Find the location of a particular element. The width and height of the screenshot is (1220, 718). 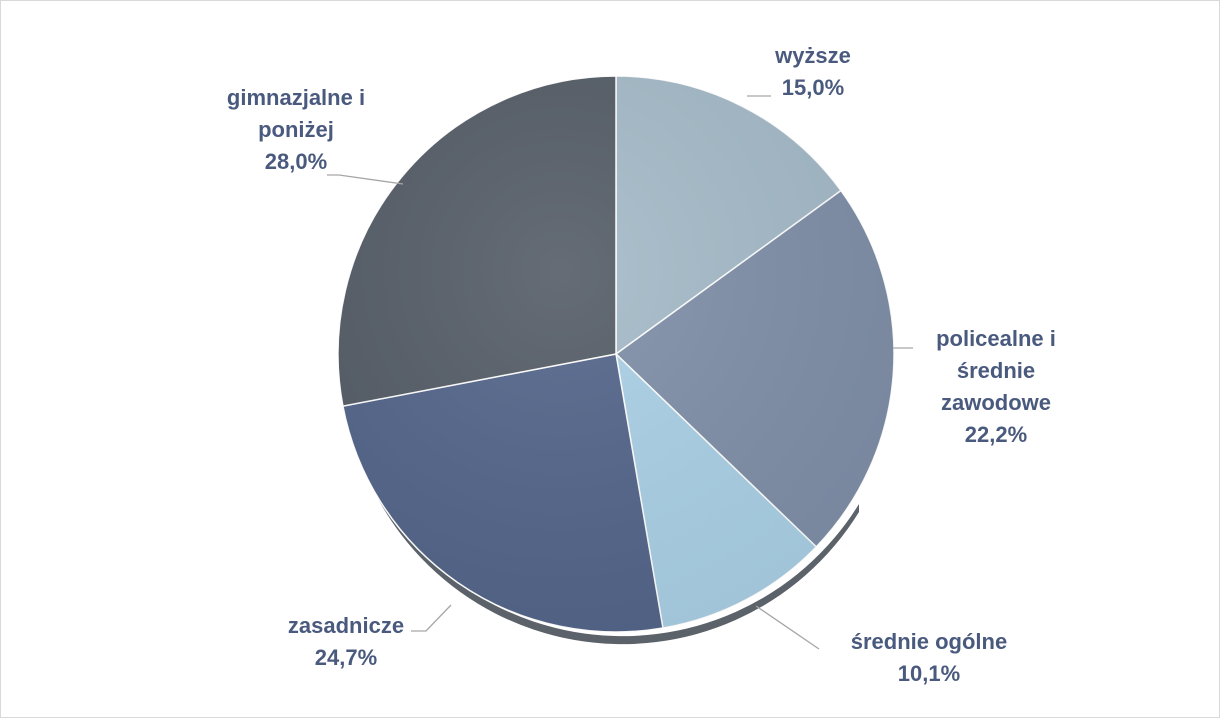

data-label-srednie-ogolne: średnie ogólne 10,1% is located at coordinates (929, 657).